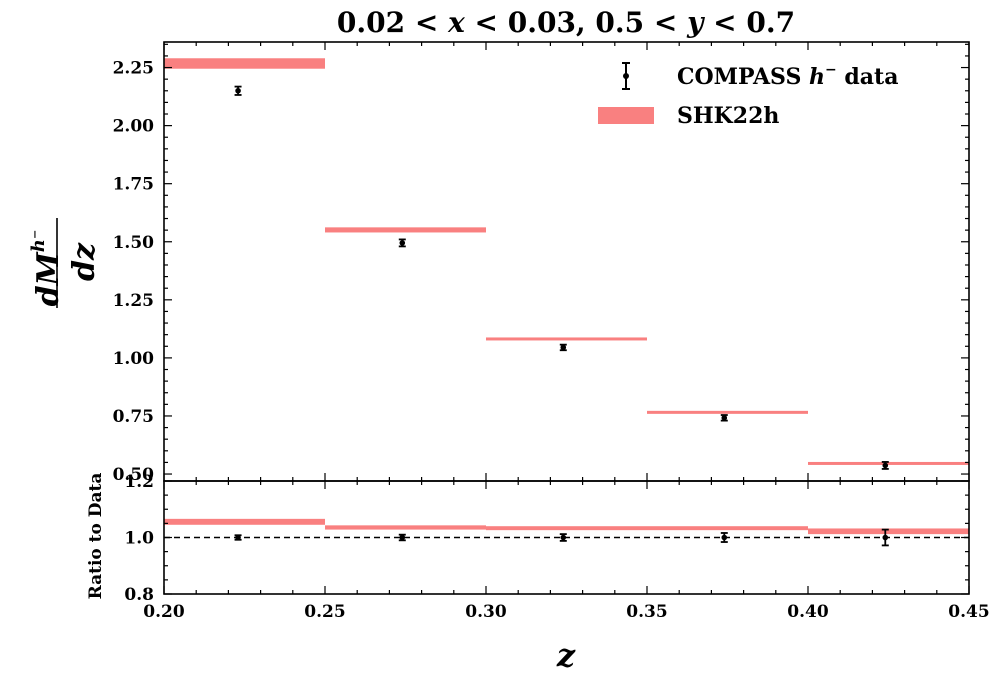  I want to click on ratio-ytick-label-2: 1.2, so click(139, 482).